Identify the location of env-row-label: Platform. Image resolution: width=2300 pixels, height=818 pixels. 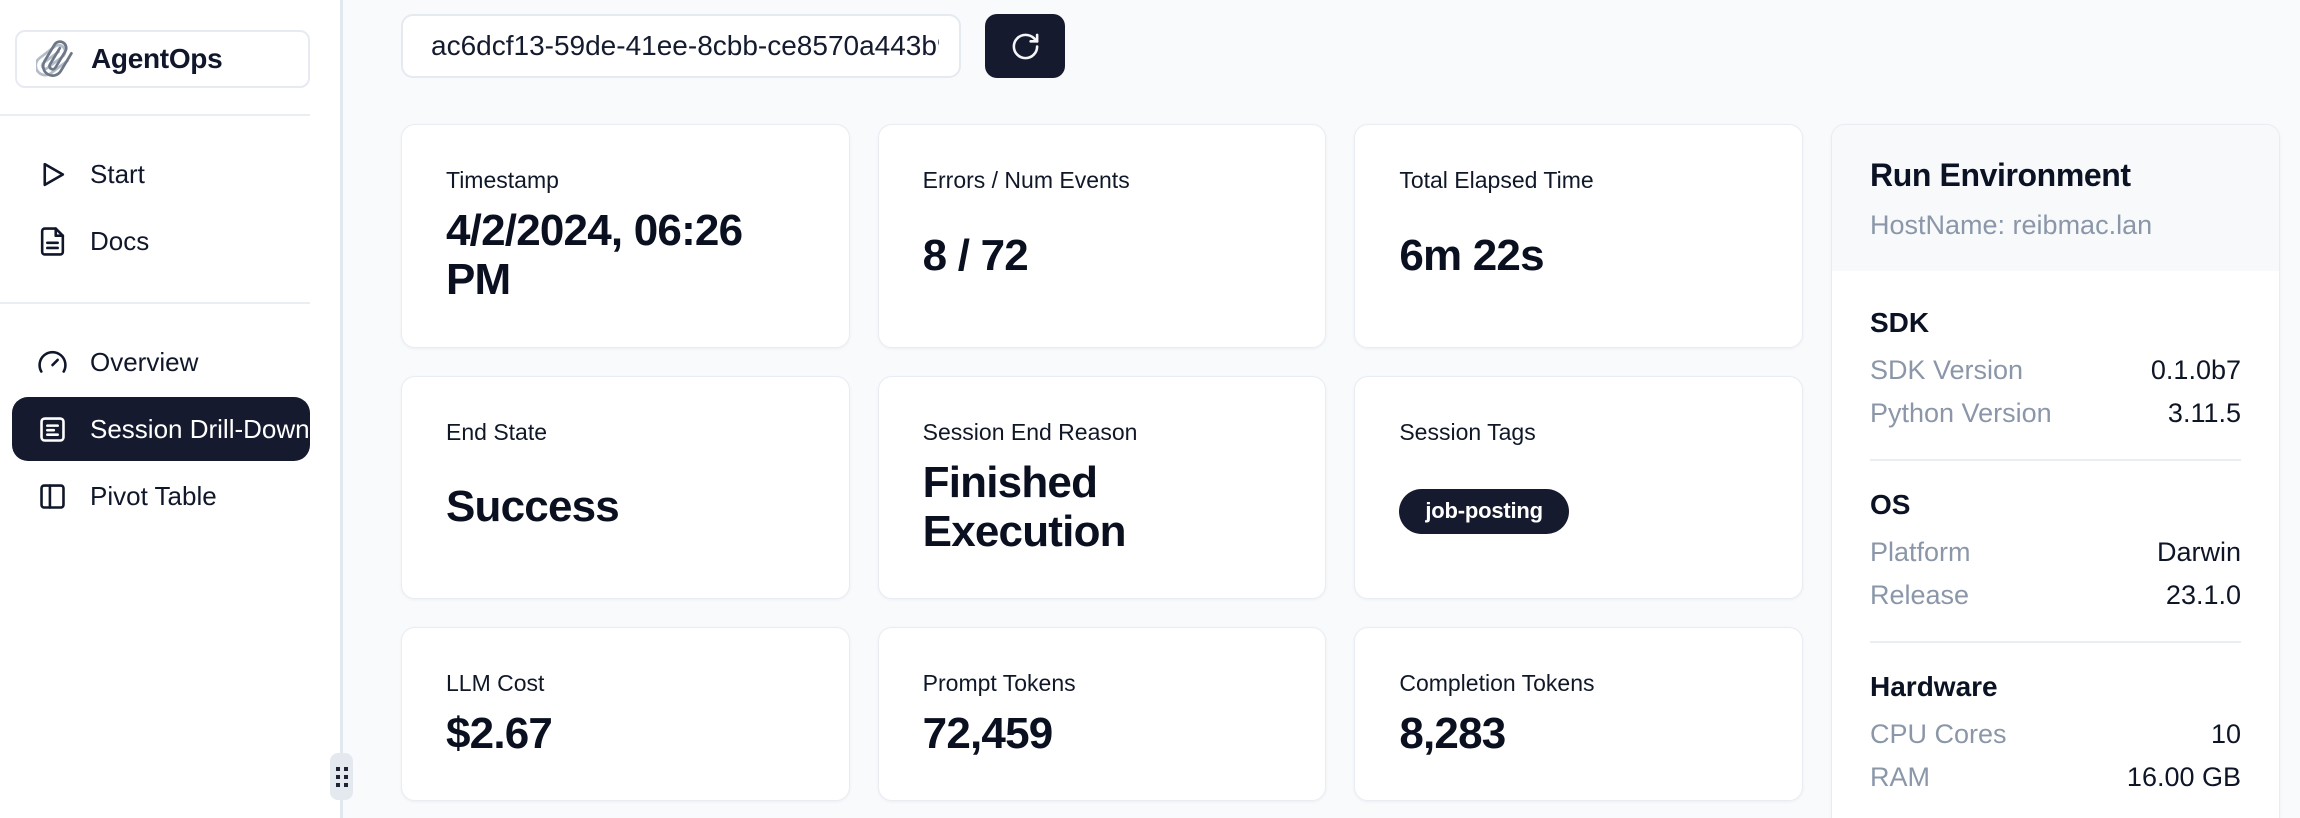
(1920, 552).